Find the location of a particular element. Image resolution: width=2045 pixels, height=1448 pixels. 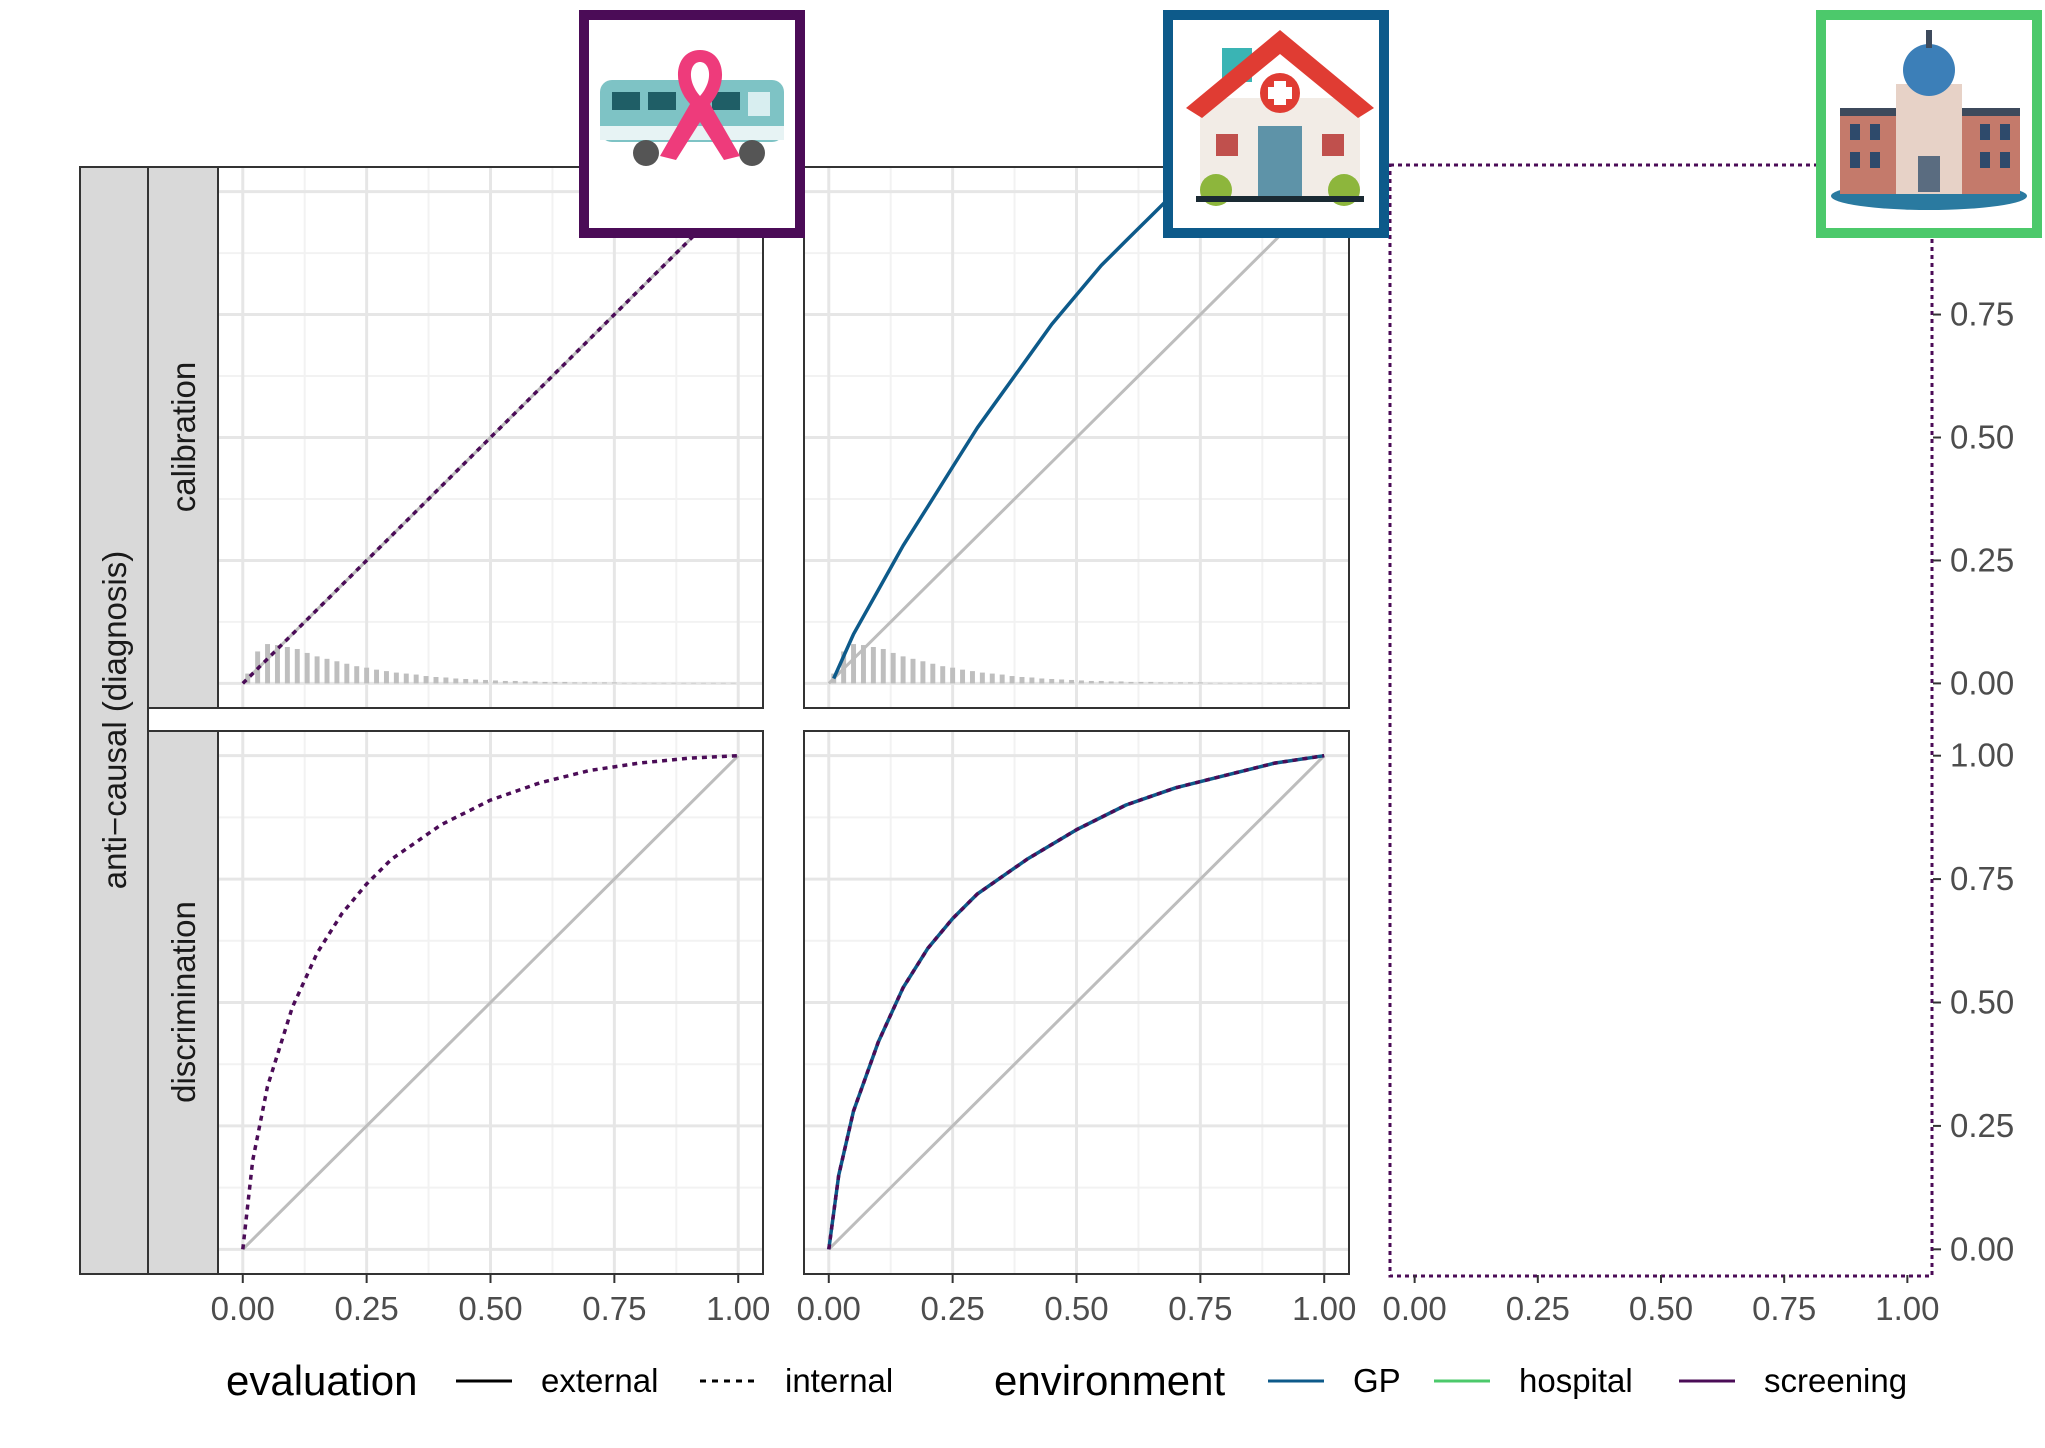

panel-discrimination-screening is located at coordinates (490, 1002).